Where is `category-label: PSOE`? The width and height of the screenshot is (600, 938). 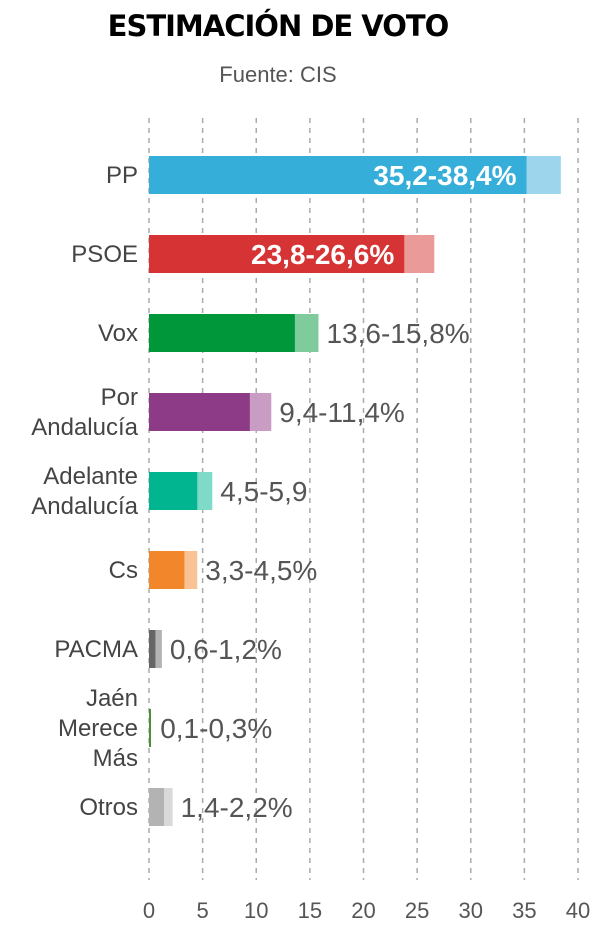
category-label: PSOE is located at coordinates (104, 254).